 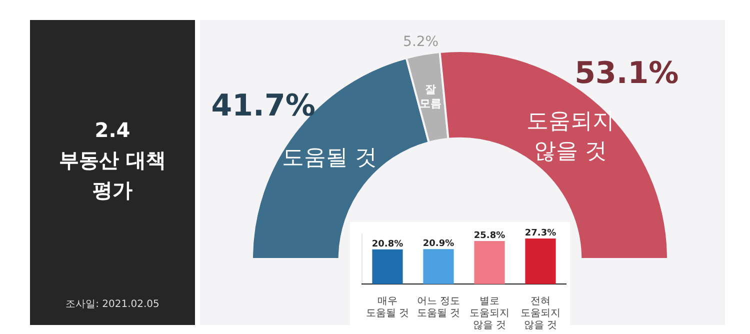 What do you see at coordinates (263, 106) in the screenshot?
I see `data-label: 41.7%` at bounding box center [263, 106].